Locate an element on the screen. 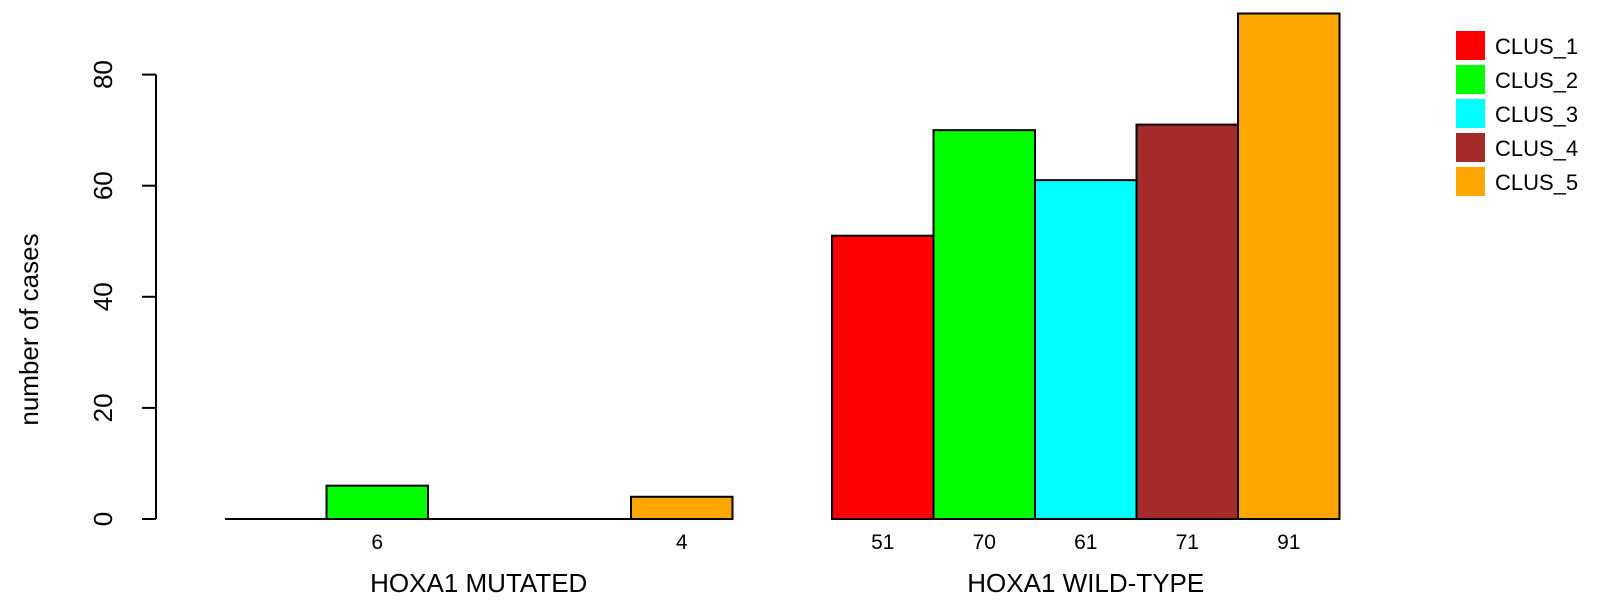 This screenshot has height=602, width=1611. legend-label: CLUS_4 is located at coordinates (1536, 148).